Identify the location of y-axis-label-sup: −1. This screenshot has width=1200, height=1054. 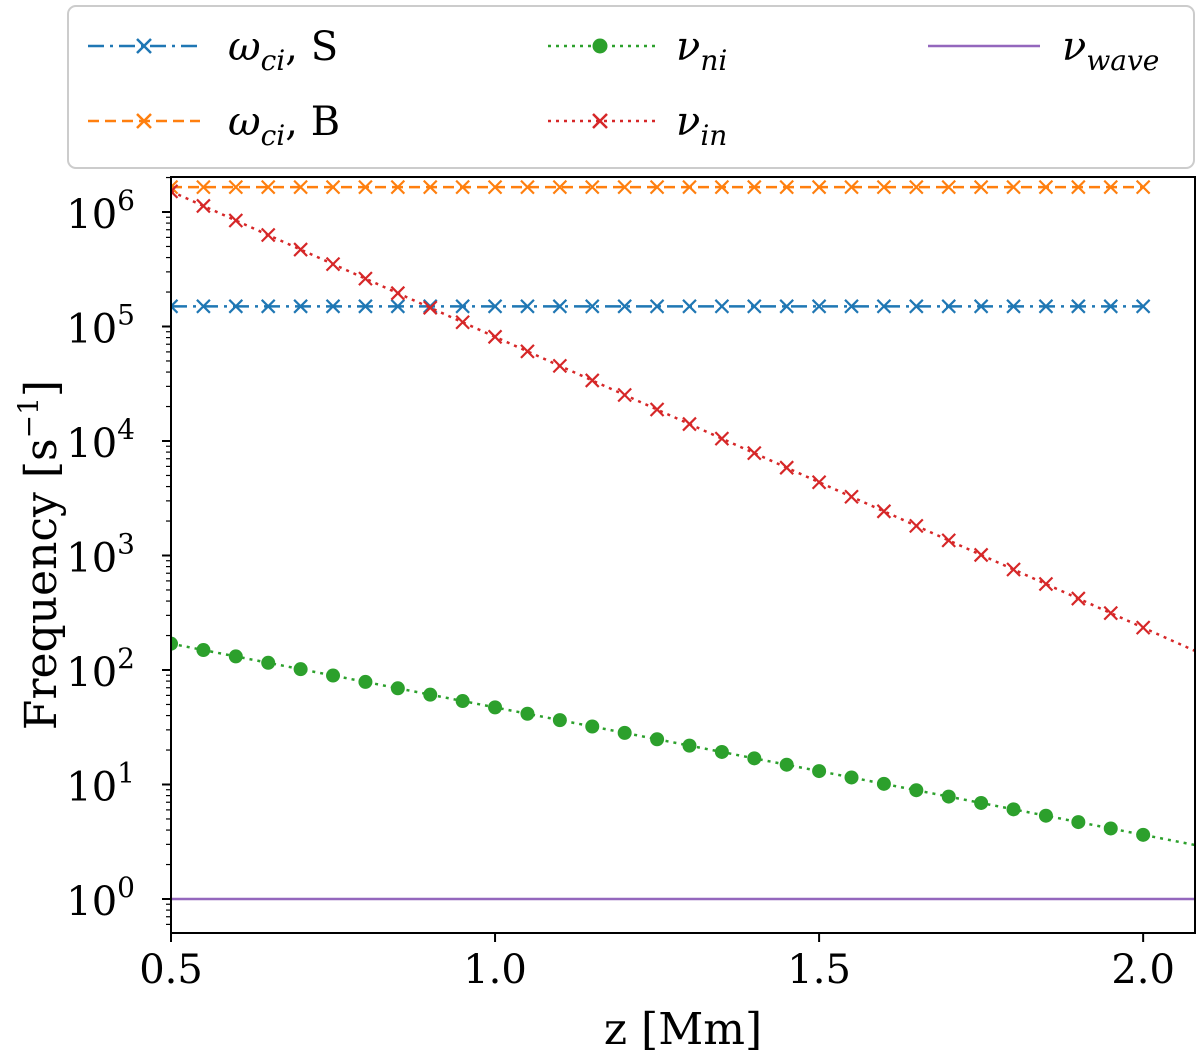
(28, 417).